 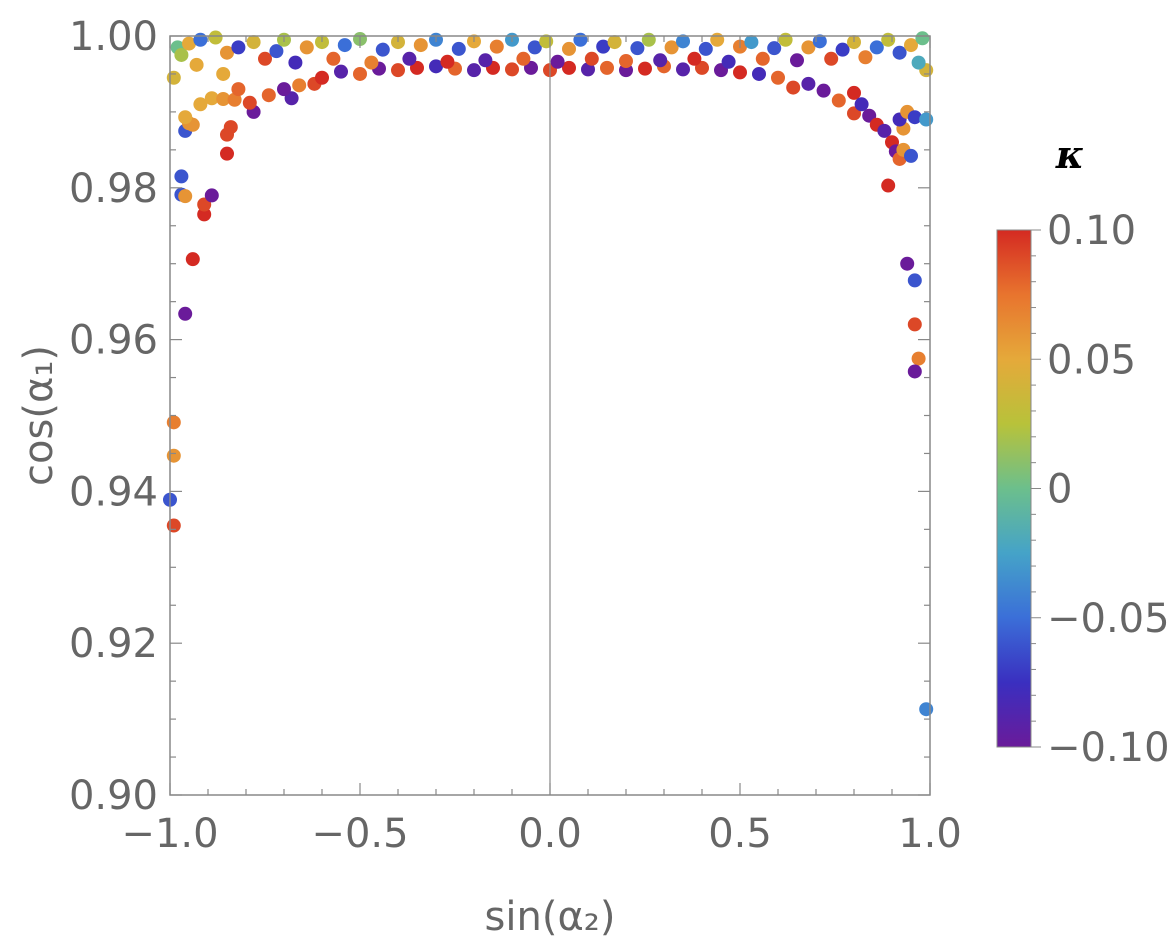 What do you see at coordinates (359, 834) in the screenshot?
I see `x-tick-label: −0.5` at bounding box center [359, 834].